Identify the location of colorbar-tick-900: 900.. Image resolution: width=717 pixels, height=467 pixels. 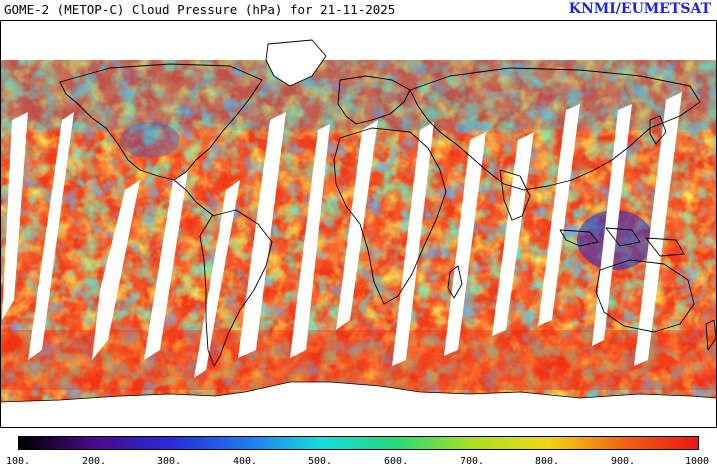
(623, 461).